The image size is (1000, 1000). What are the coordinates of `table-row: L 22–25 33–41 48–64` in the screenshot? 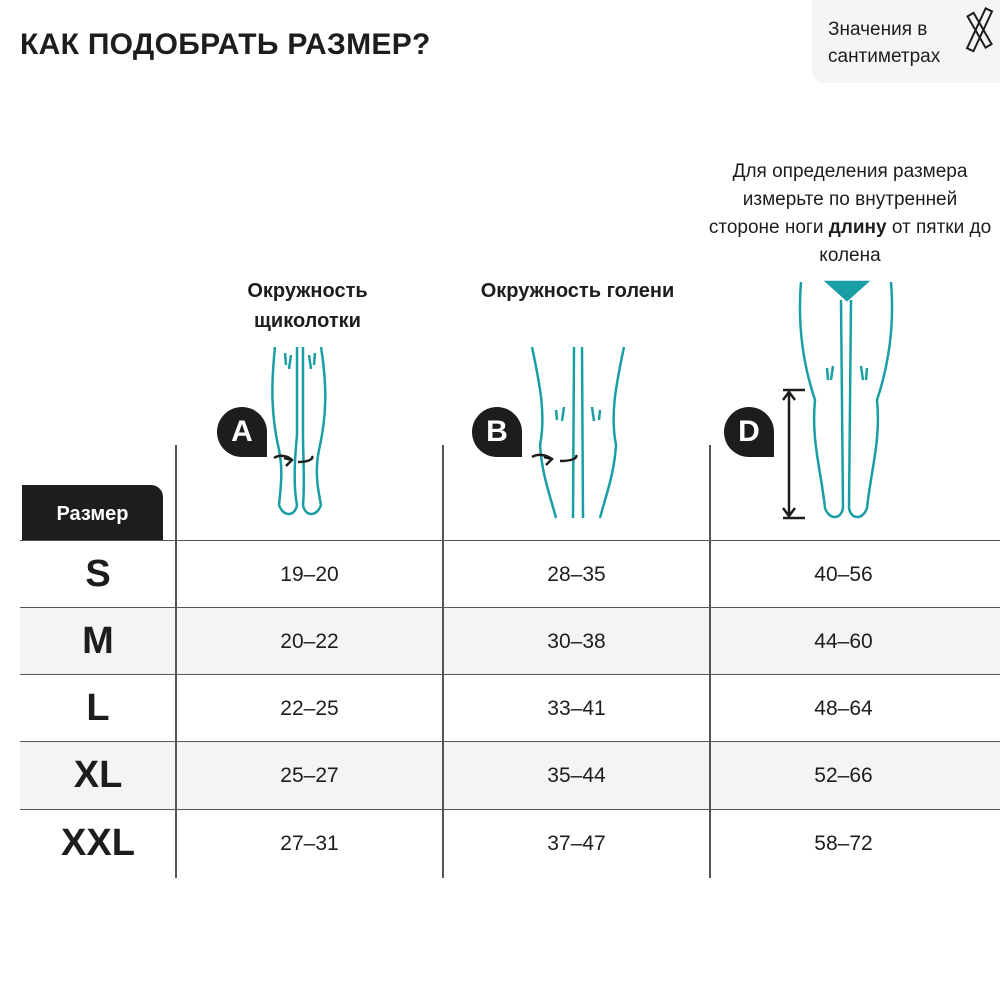 It's located at (510, 708).